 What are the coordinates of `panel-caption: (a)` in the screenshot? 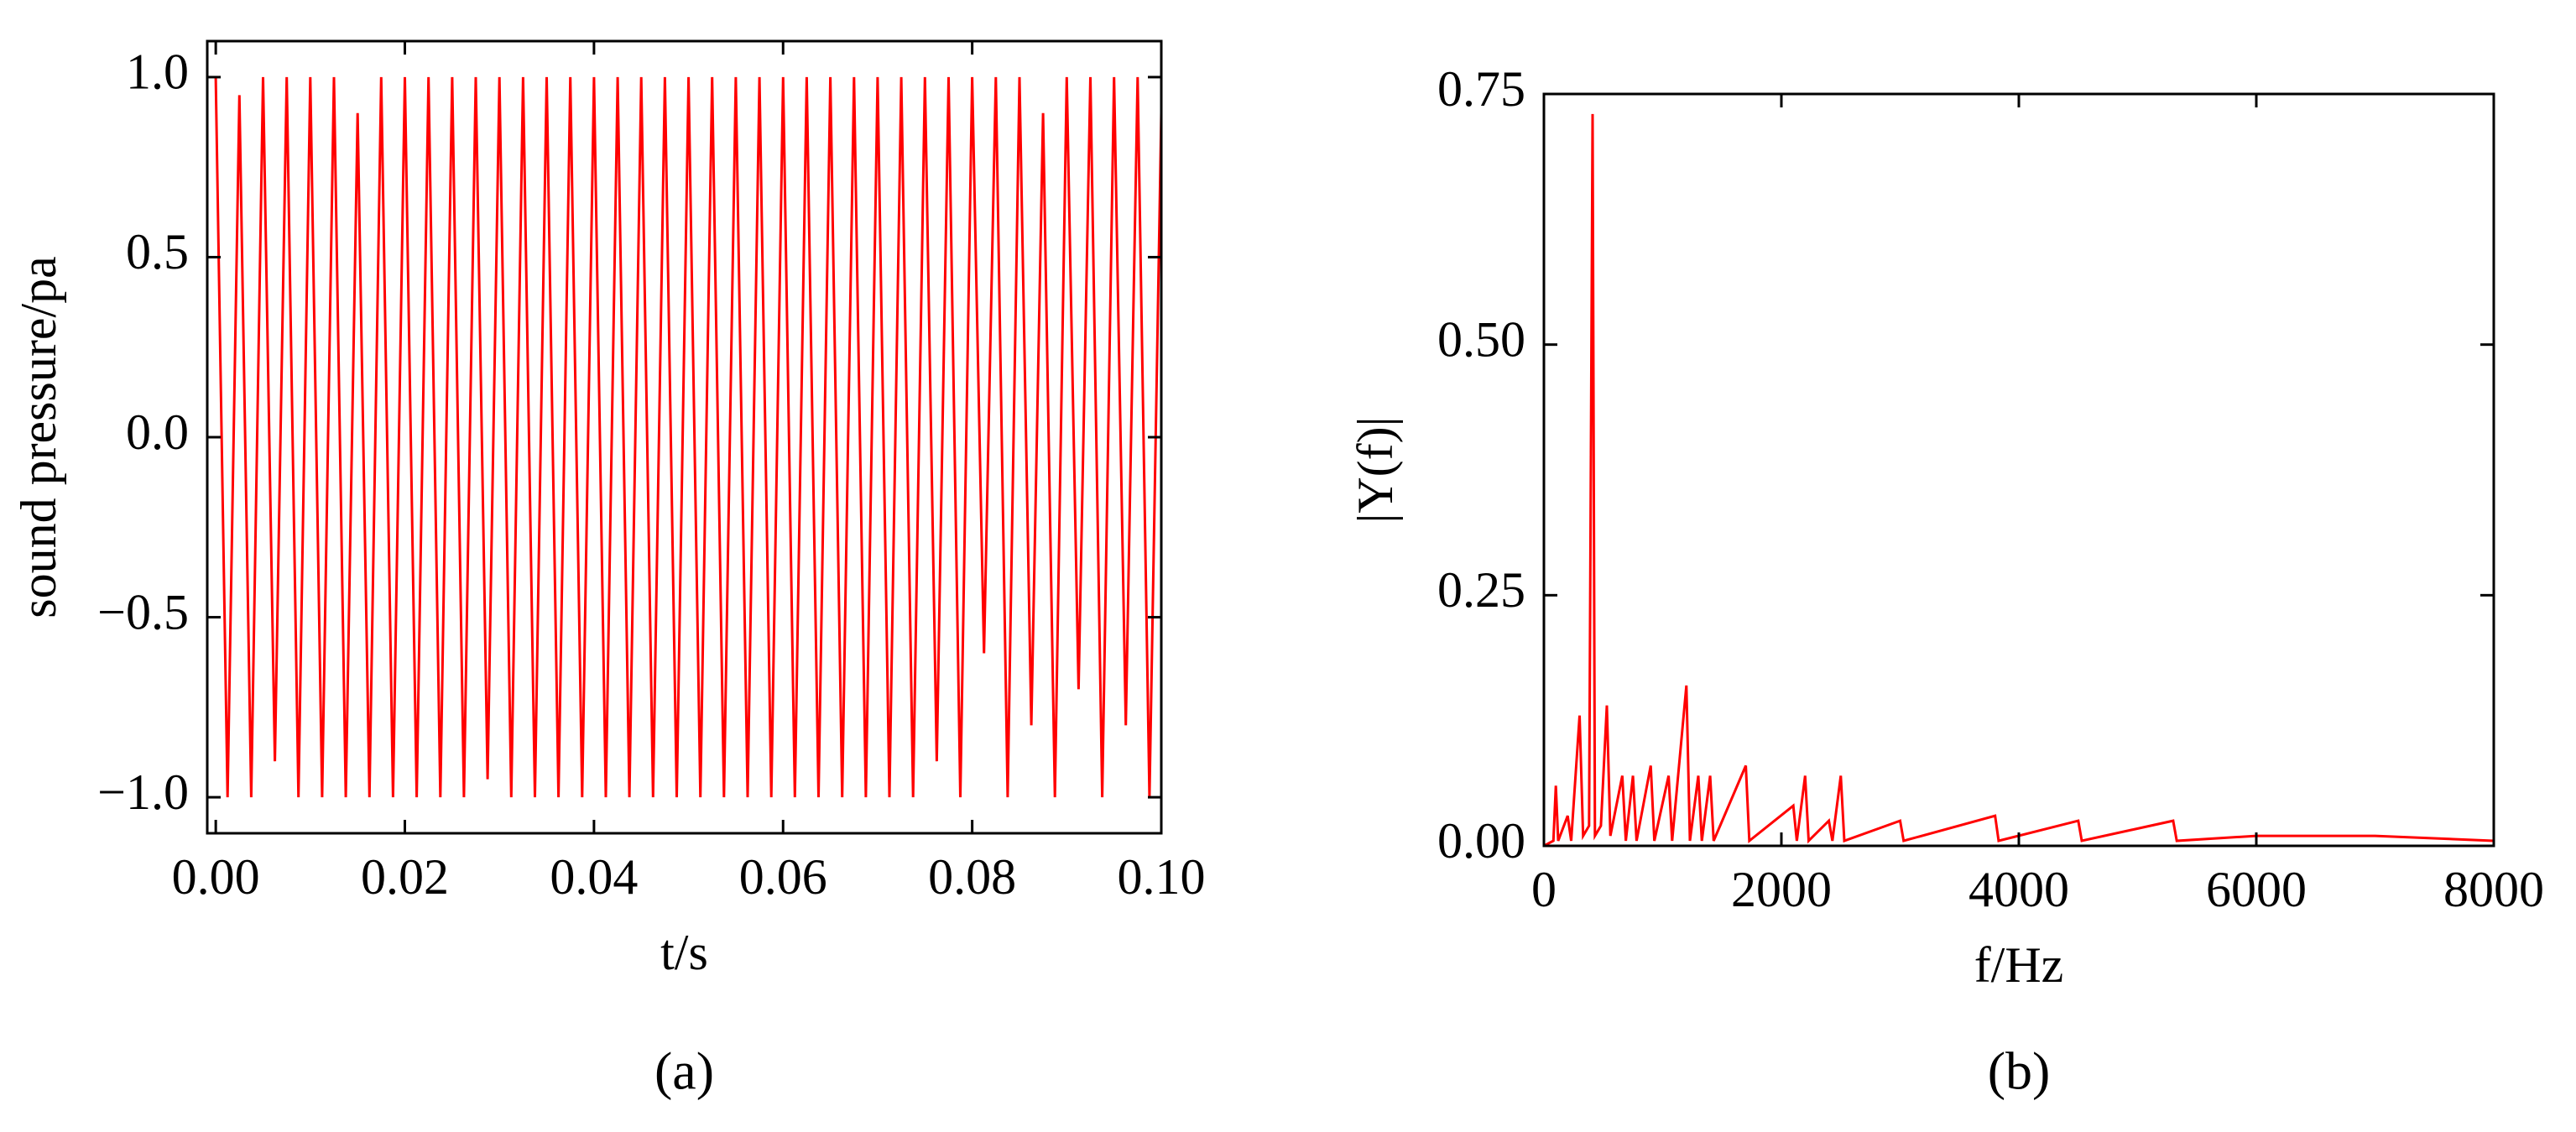 It's located at (684, 1071).